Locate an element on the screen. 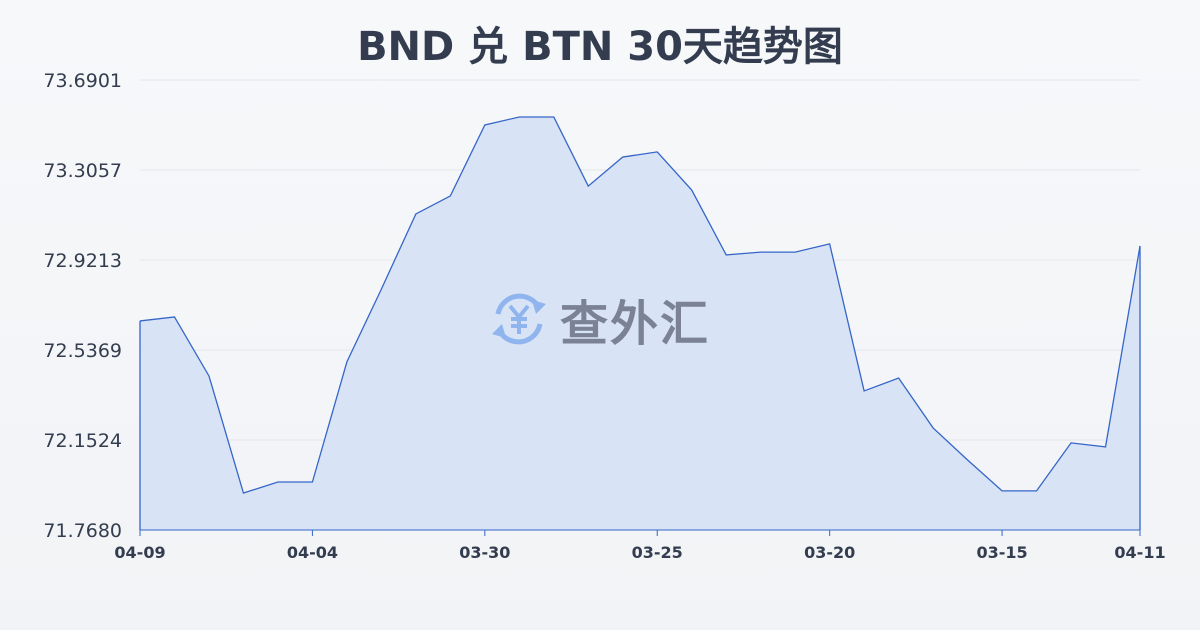  y-tick-label: 72.1524 is located at coordinates (82, 441).